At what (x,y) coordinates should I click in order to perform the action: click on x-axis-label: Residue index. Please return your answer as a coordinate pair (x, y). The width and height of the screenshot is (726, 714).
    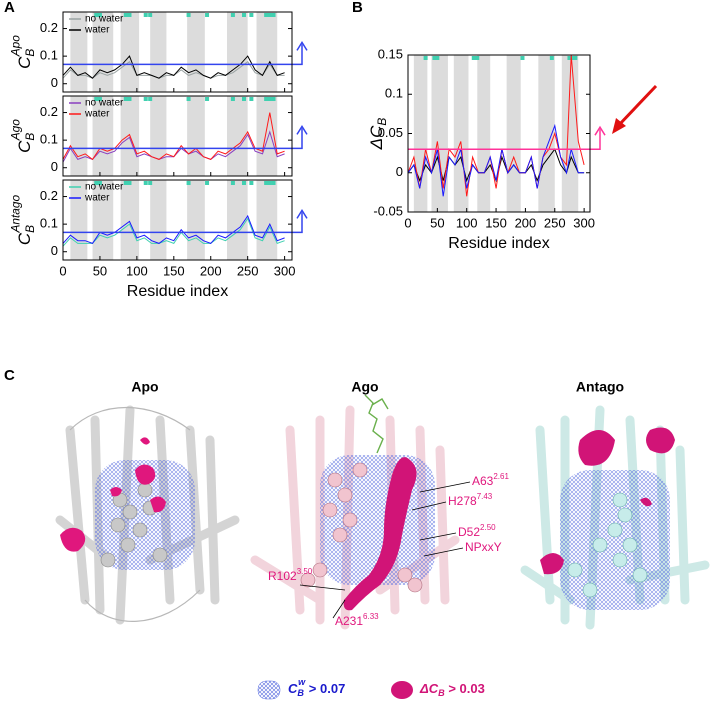
    Looking at the image, I should click on (498, 243).